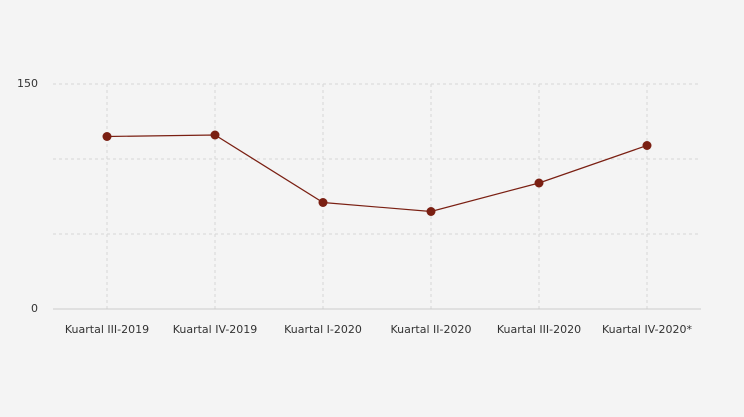 This screenshot has width=744, height=417. What do you see at coordinates (377, 173) in the screenshot?
I see `line` at bounding box center [377, 173].